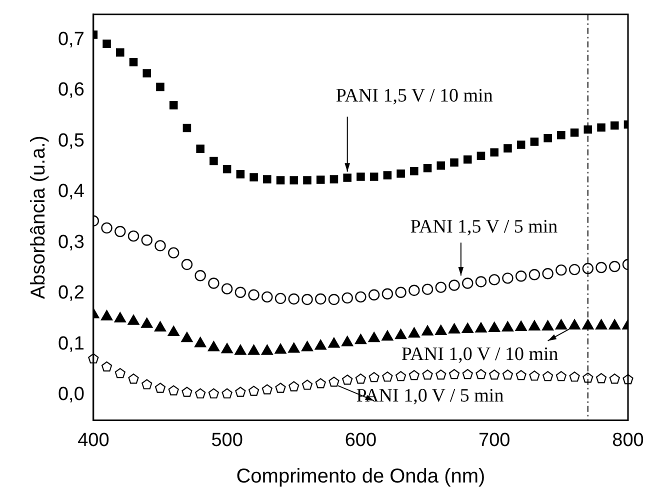 The height and width of the screenshot is (498, 649). I want to click on annotation: PANI 1,5 V / 10 min, so click(415, 96).